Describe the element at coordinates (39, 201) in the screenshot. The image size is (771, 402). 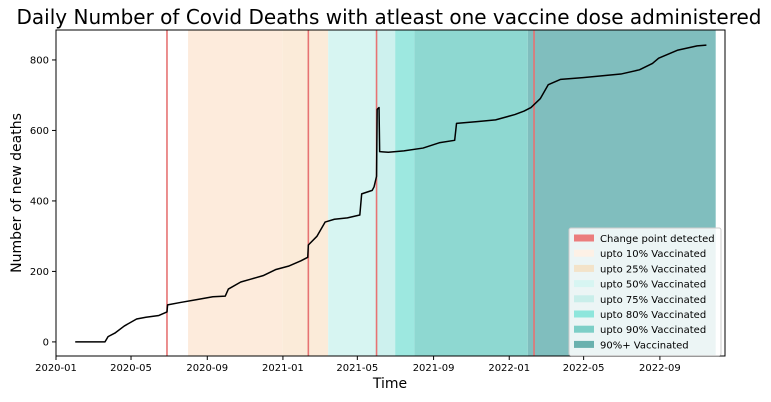
I see `y-tick-label-3: 400` at that location.